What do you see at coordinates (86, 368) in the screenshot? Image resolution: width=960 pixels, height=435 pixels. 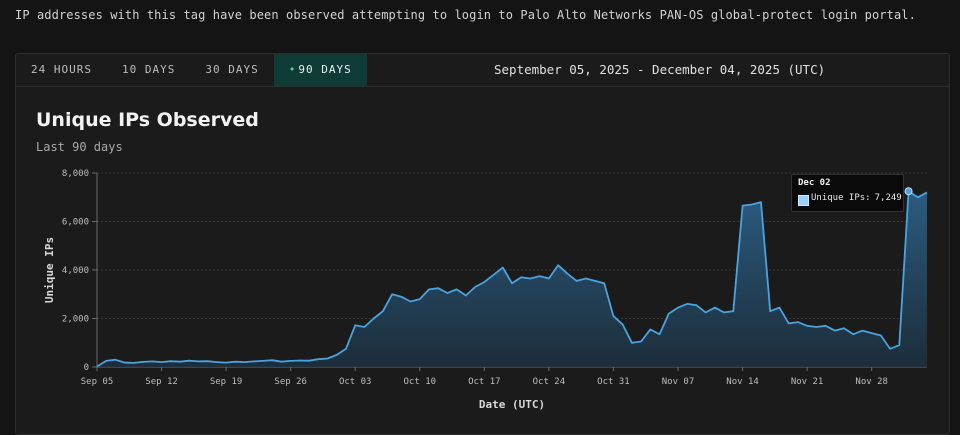 I see `y-tick-label: 0` at bounding box center [86, 368].